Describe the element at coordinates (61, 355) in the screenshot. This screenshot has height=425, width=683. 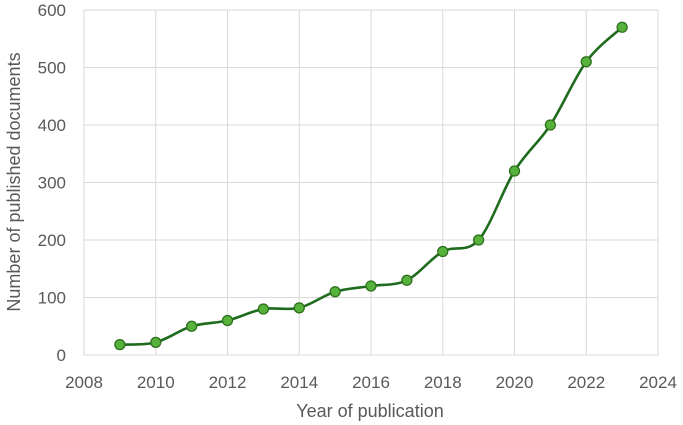
I see `y-tick-label: 0` at that location.